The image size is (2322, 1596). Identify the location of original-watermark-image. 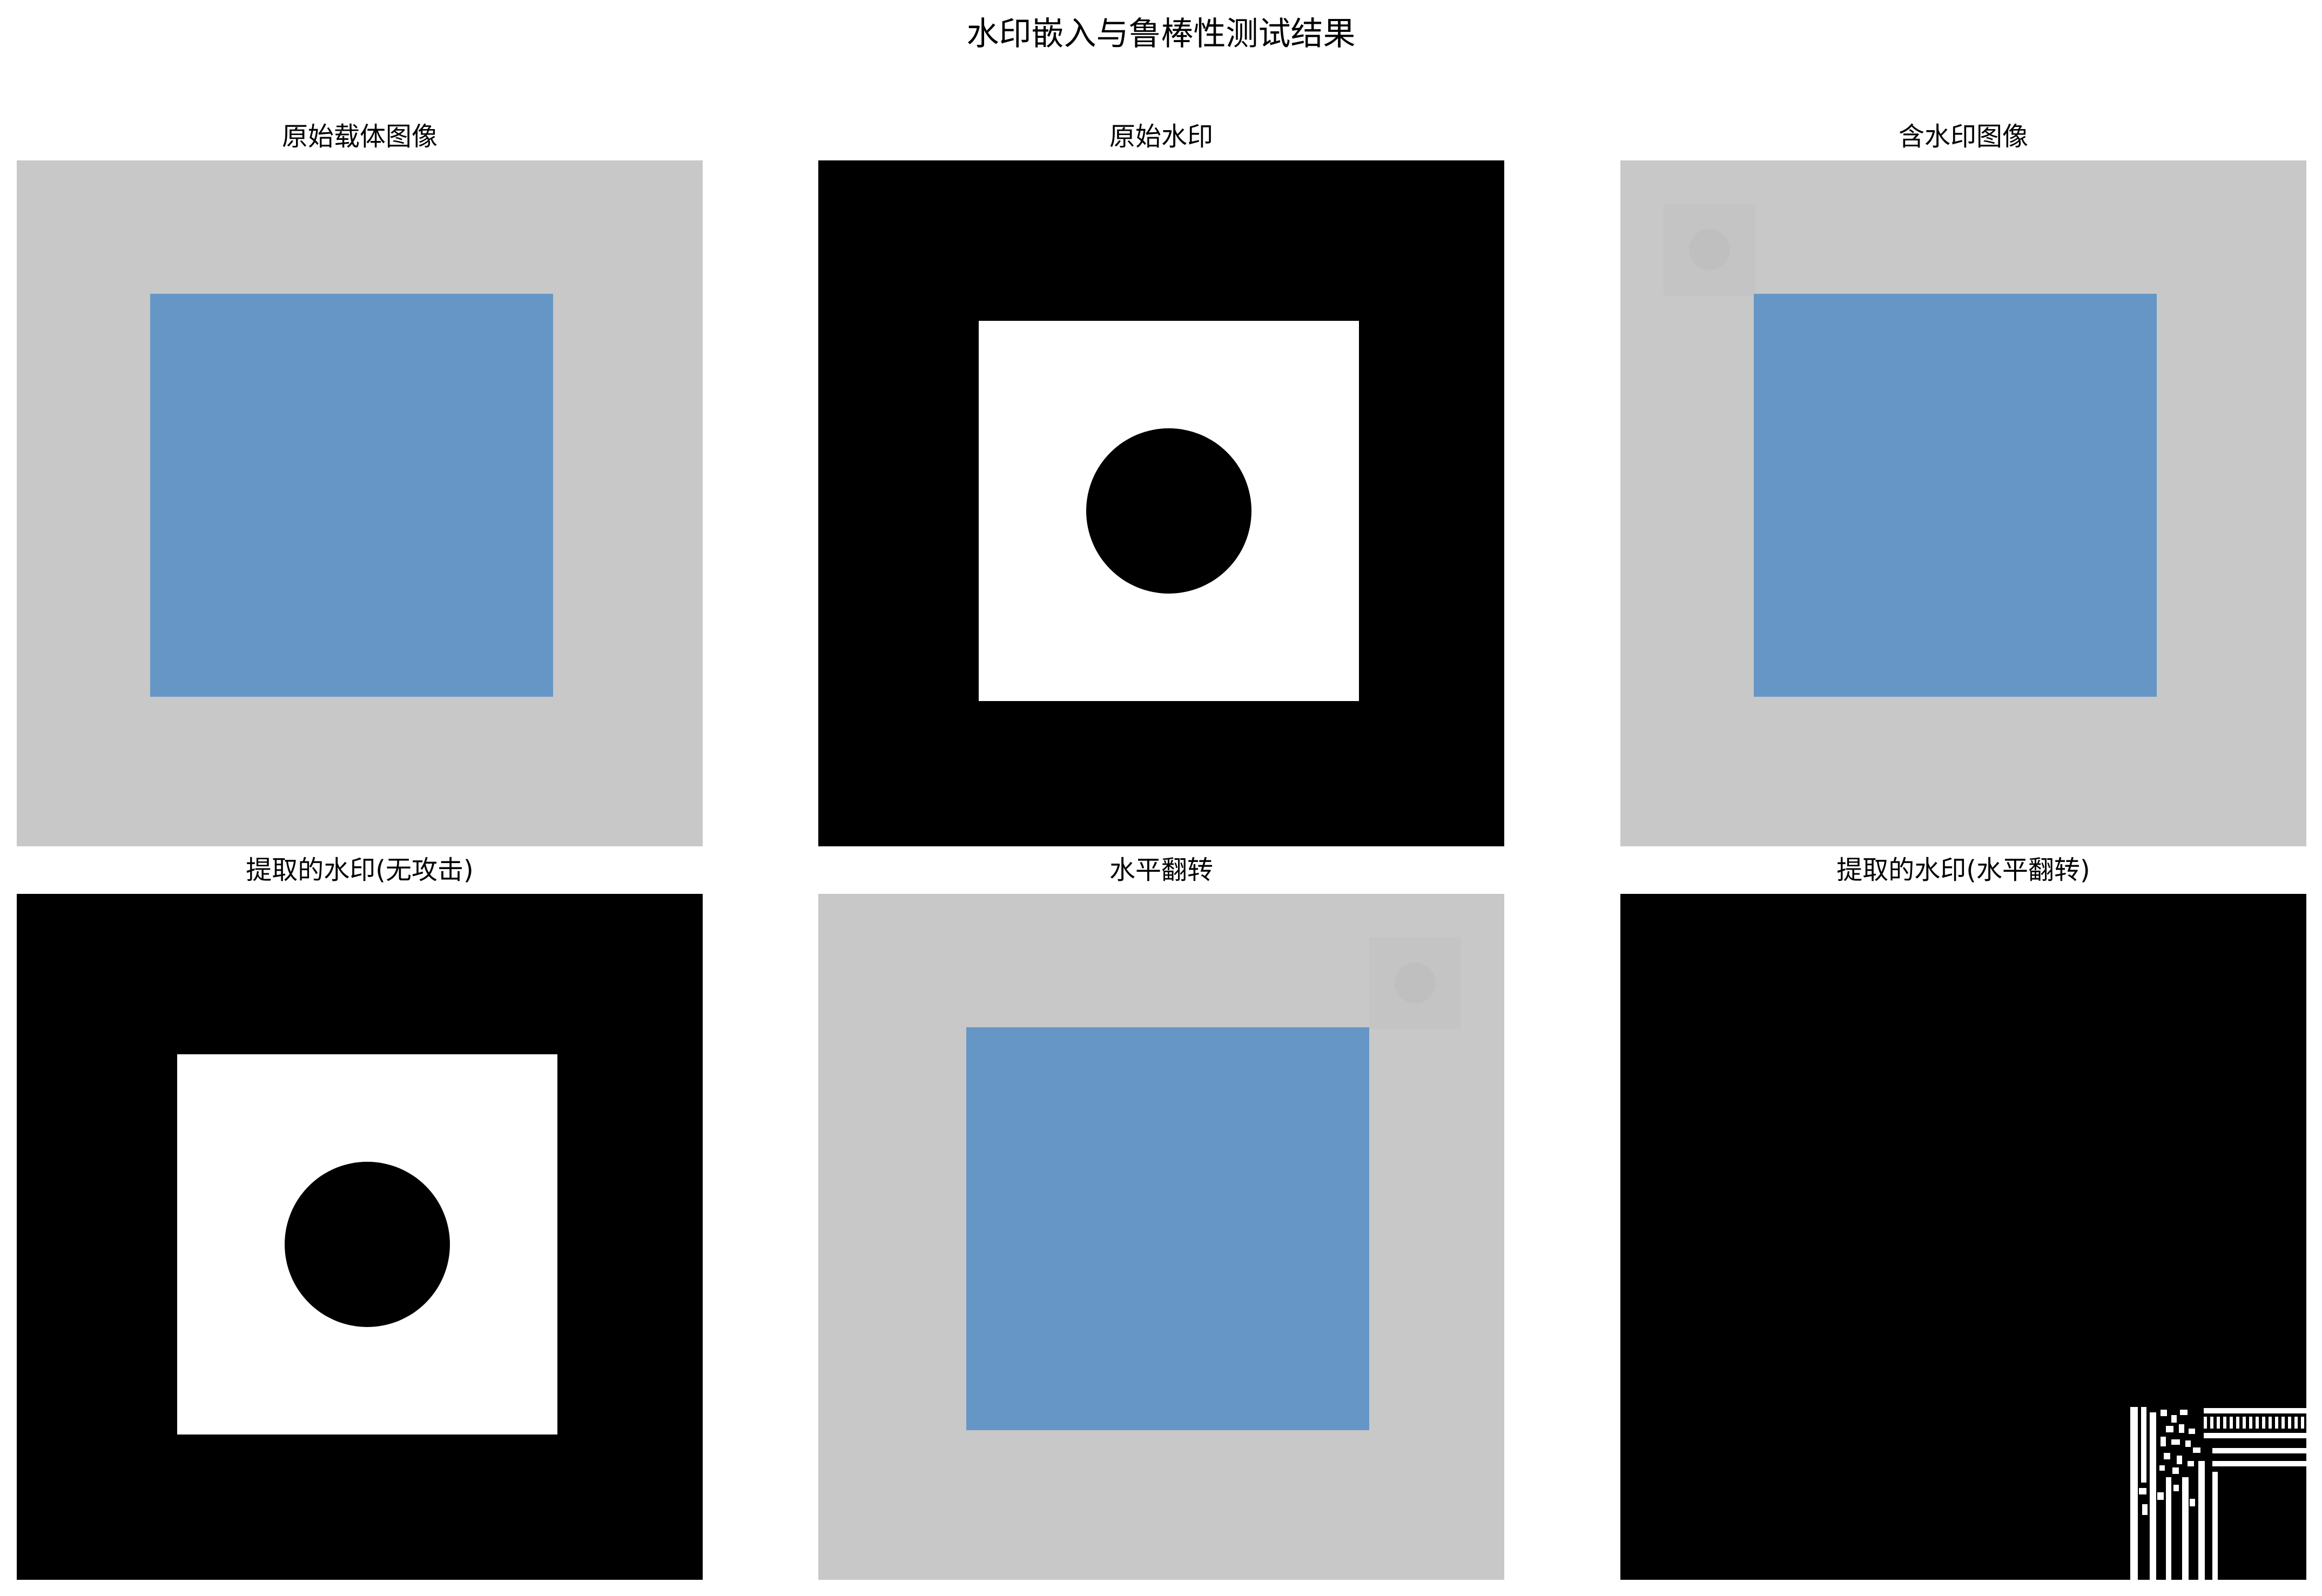
(1161, 503).